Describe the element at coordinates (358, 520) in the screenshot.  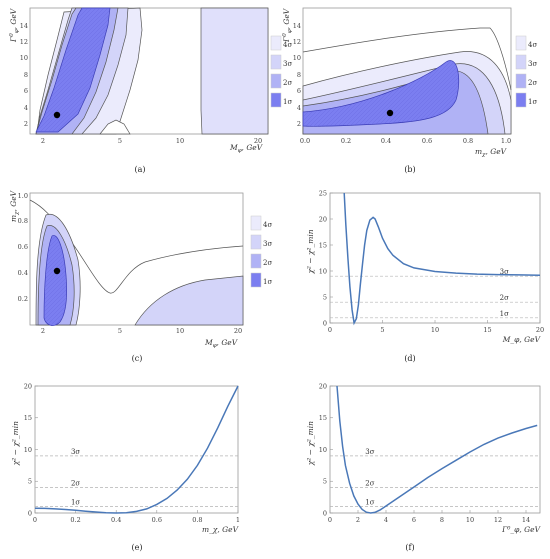
I see `panel-f-xtick: 2` at that location.